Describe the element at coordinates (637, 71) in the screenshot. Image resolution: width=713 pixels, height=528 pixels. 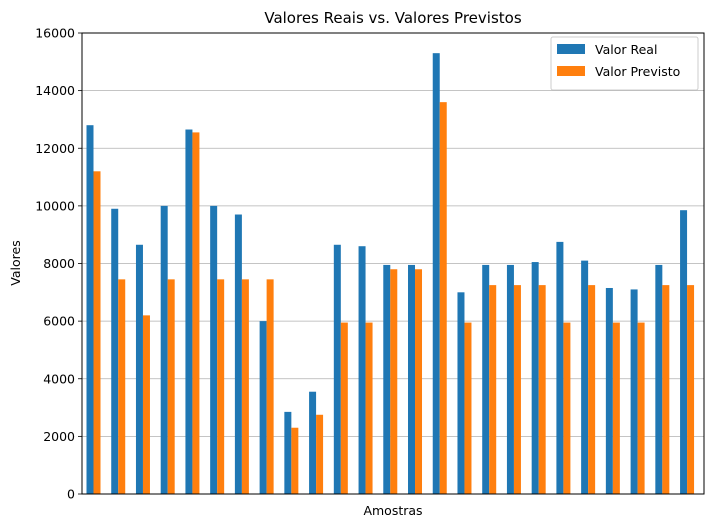
I see `legend-label-previsto: Valor Previsto` at that location.